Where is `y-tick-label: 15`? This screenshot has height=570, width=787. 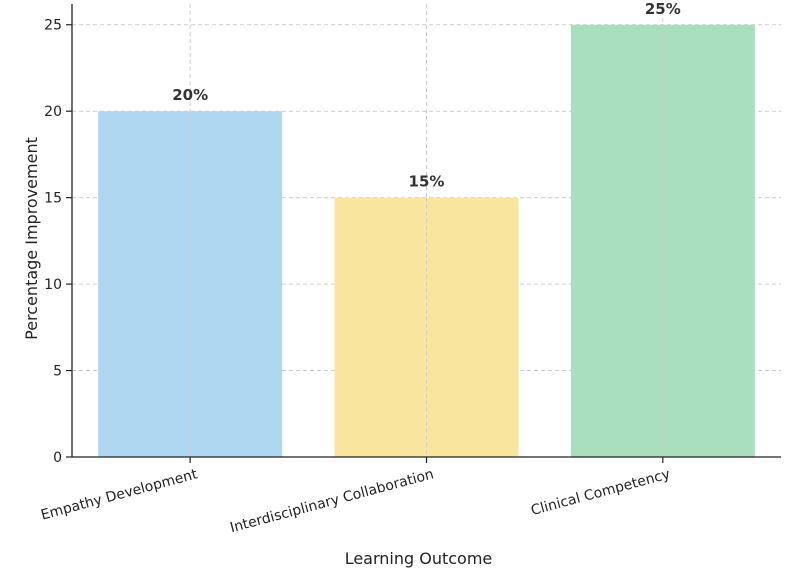
y-tick-label: 15 is located at coordinates (53, 199).